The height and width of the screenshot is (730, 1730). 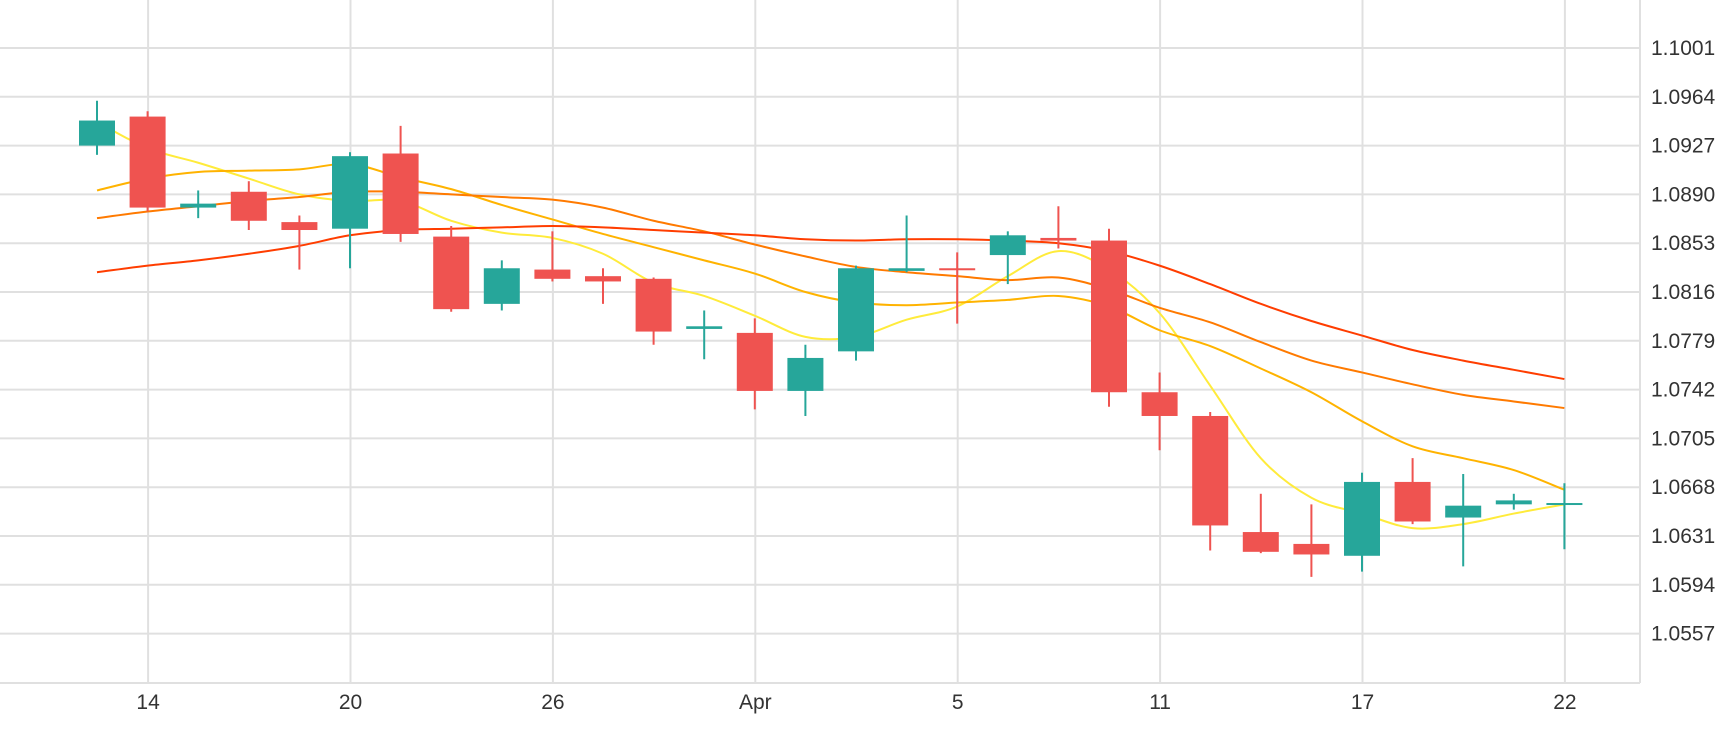 What do you see at coordinates (1564, 702) in the screenshot?
I see `x-tick-label: 22` at bounding box center [1564, 702].